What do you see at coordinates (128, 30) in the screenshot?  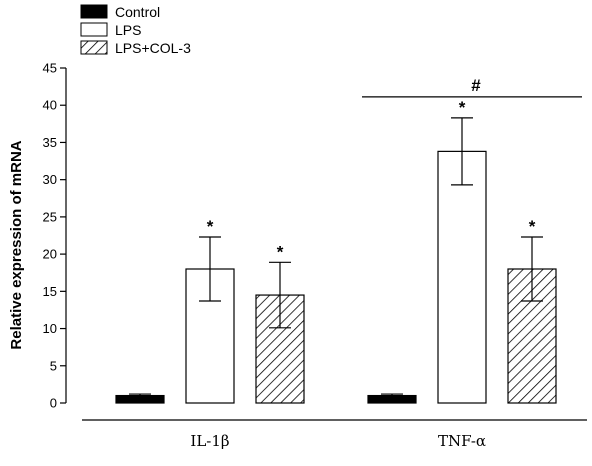 I see `legend-label-1: LPS` at bounding box center [128, 30].